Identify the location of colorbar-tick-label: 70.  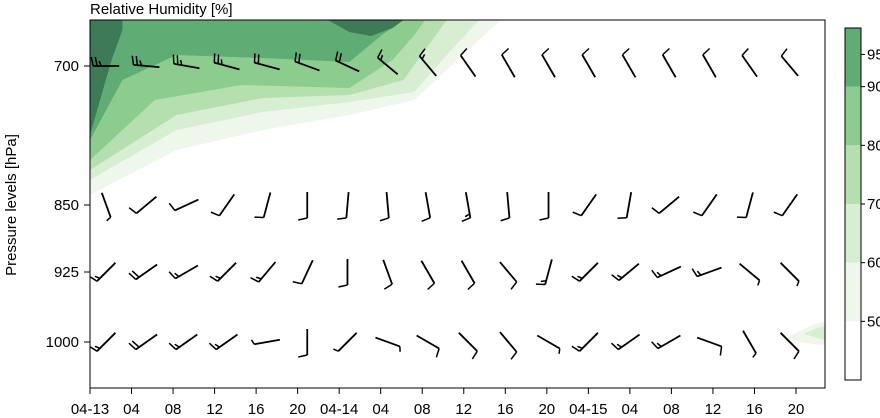
(873, 204).